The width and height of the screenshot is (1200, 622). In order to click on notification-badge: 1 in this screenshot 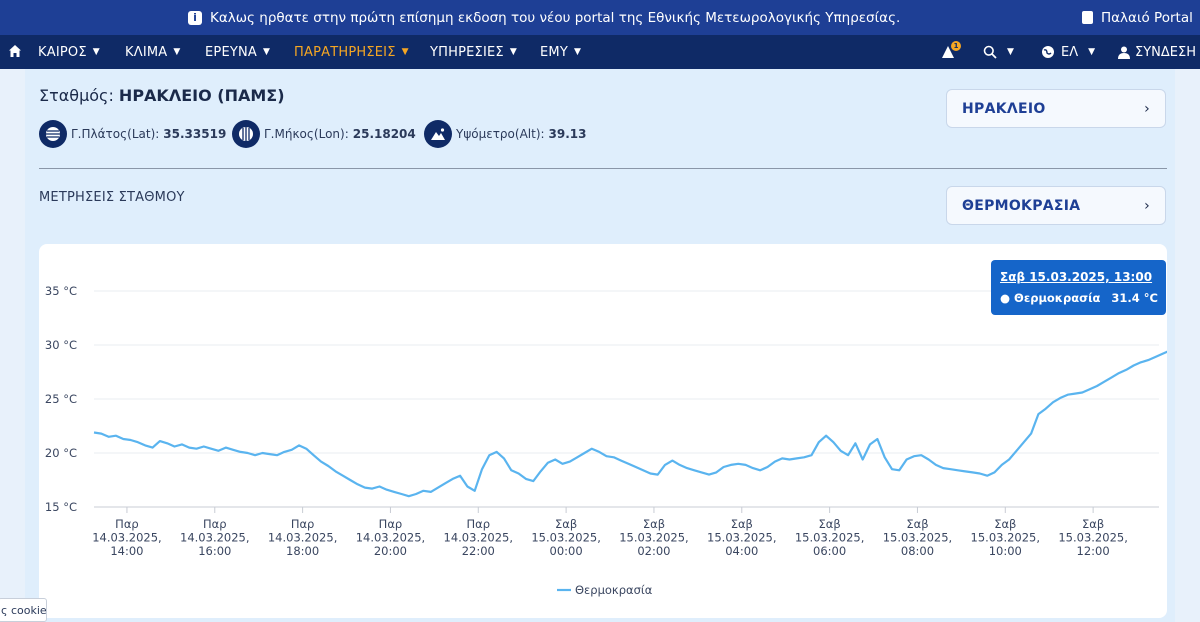, I will do `click(956, 45)`.